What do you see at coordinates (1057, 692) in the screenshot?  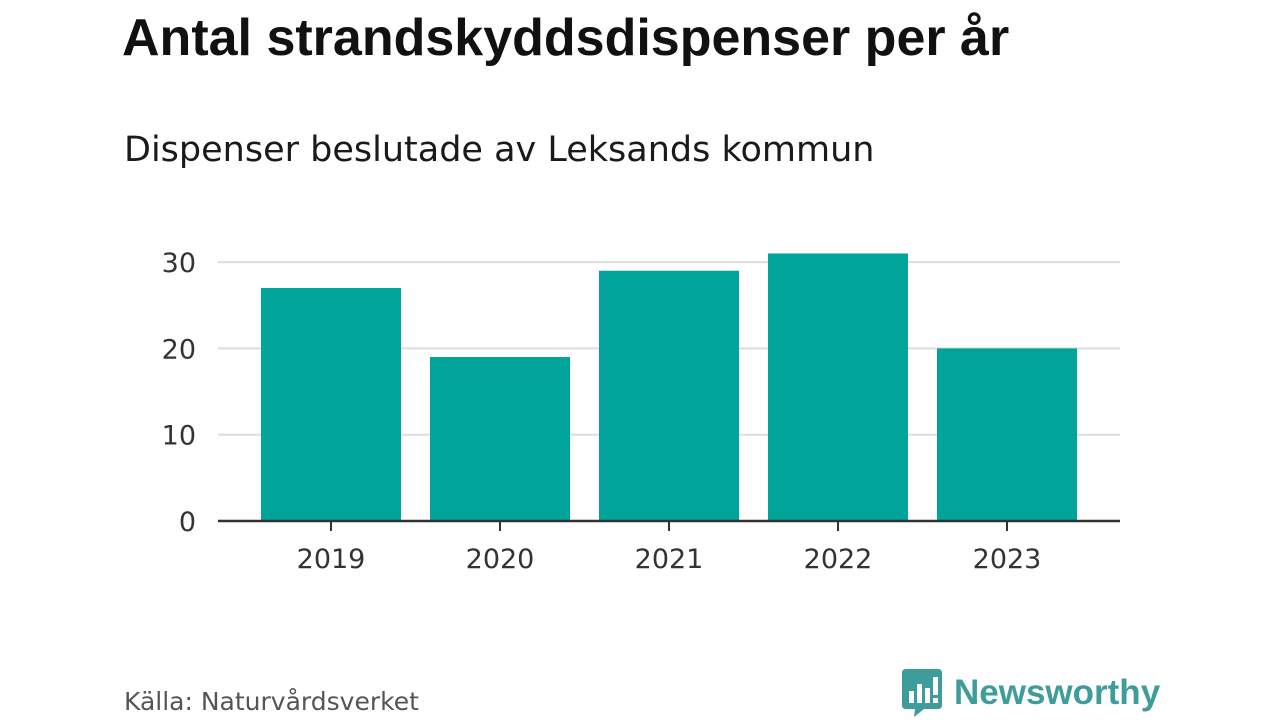 I see `newsworthy-logo-text: Newsworthy` at bounding box center [1057, 692].